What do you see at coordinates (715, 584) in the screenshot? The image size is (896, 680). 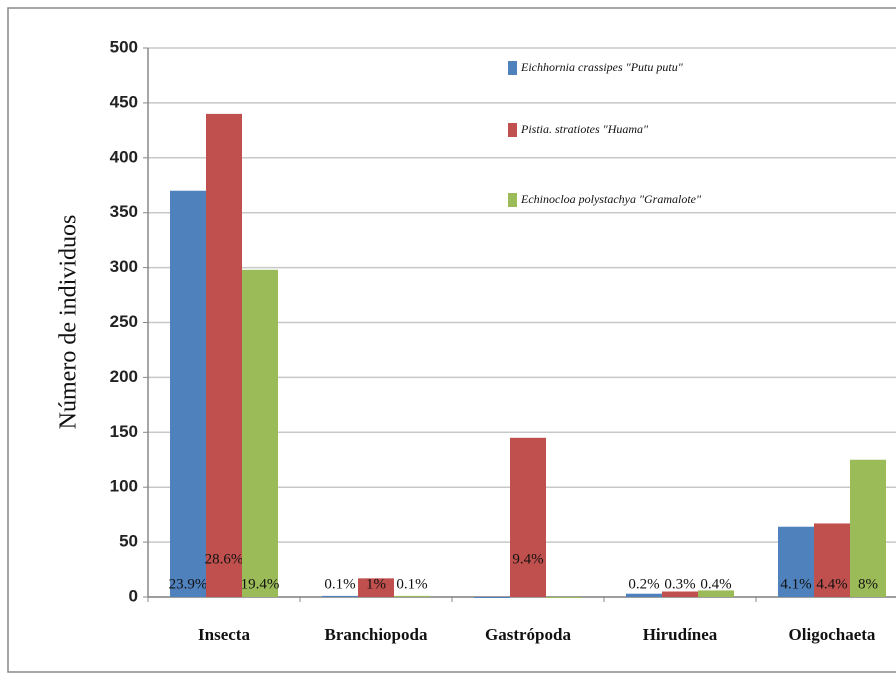 I see `data-label: 0.4%` at bounding box center [715, 584].